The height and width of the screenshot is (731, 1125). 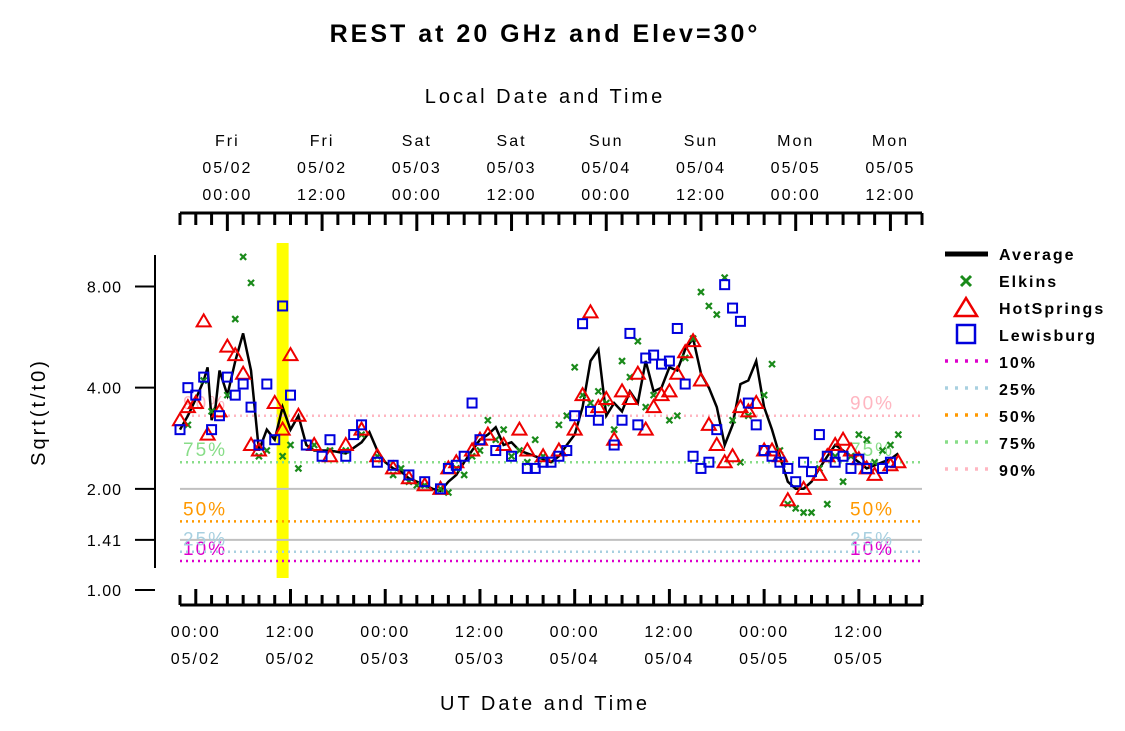 I want to click on y-tick-label: 8.00, so click(x=104, y=287).